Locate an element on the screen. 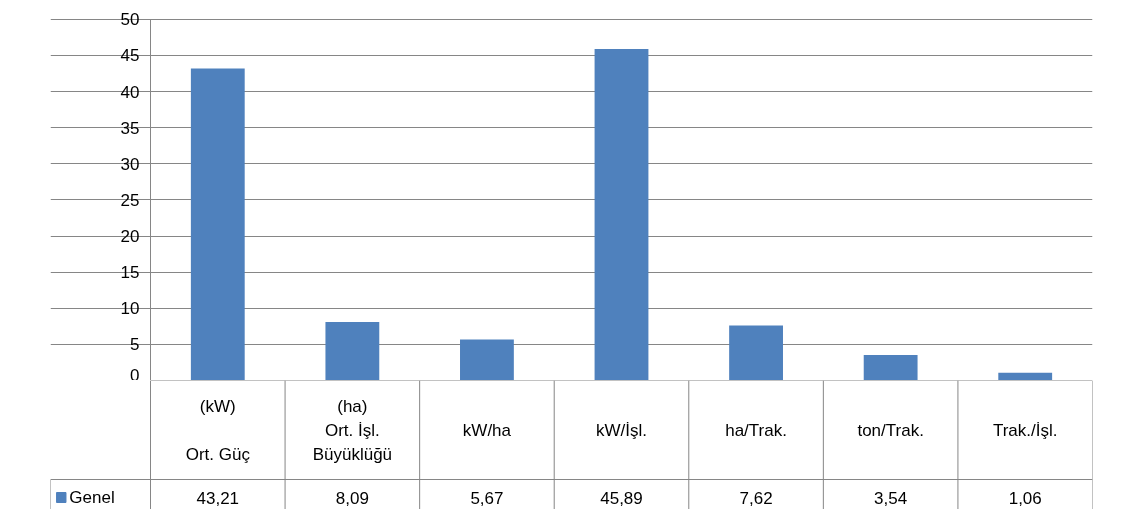  y-tick-label: 35 is located at coordinates (130, 128).